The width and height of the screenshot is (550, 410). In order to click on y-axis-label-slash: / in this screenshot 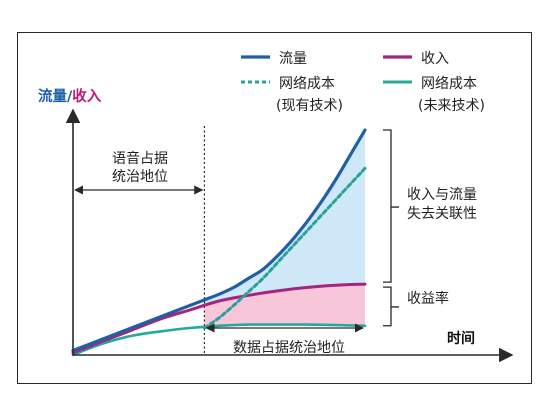, I will do `click(70, 97)`.